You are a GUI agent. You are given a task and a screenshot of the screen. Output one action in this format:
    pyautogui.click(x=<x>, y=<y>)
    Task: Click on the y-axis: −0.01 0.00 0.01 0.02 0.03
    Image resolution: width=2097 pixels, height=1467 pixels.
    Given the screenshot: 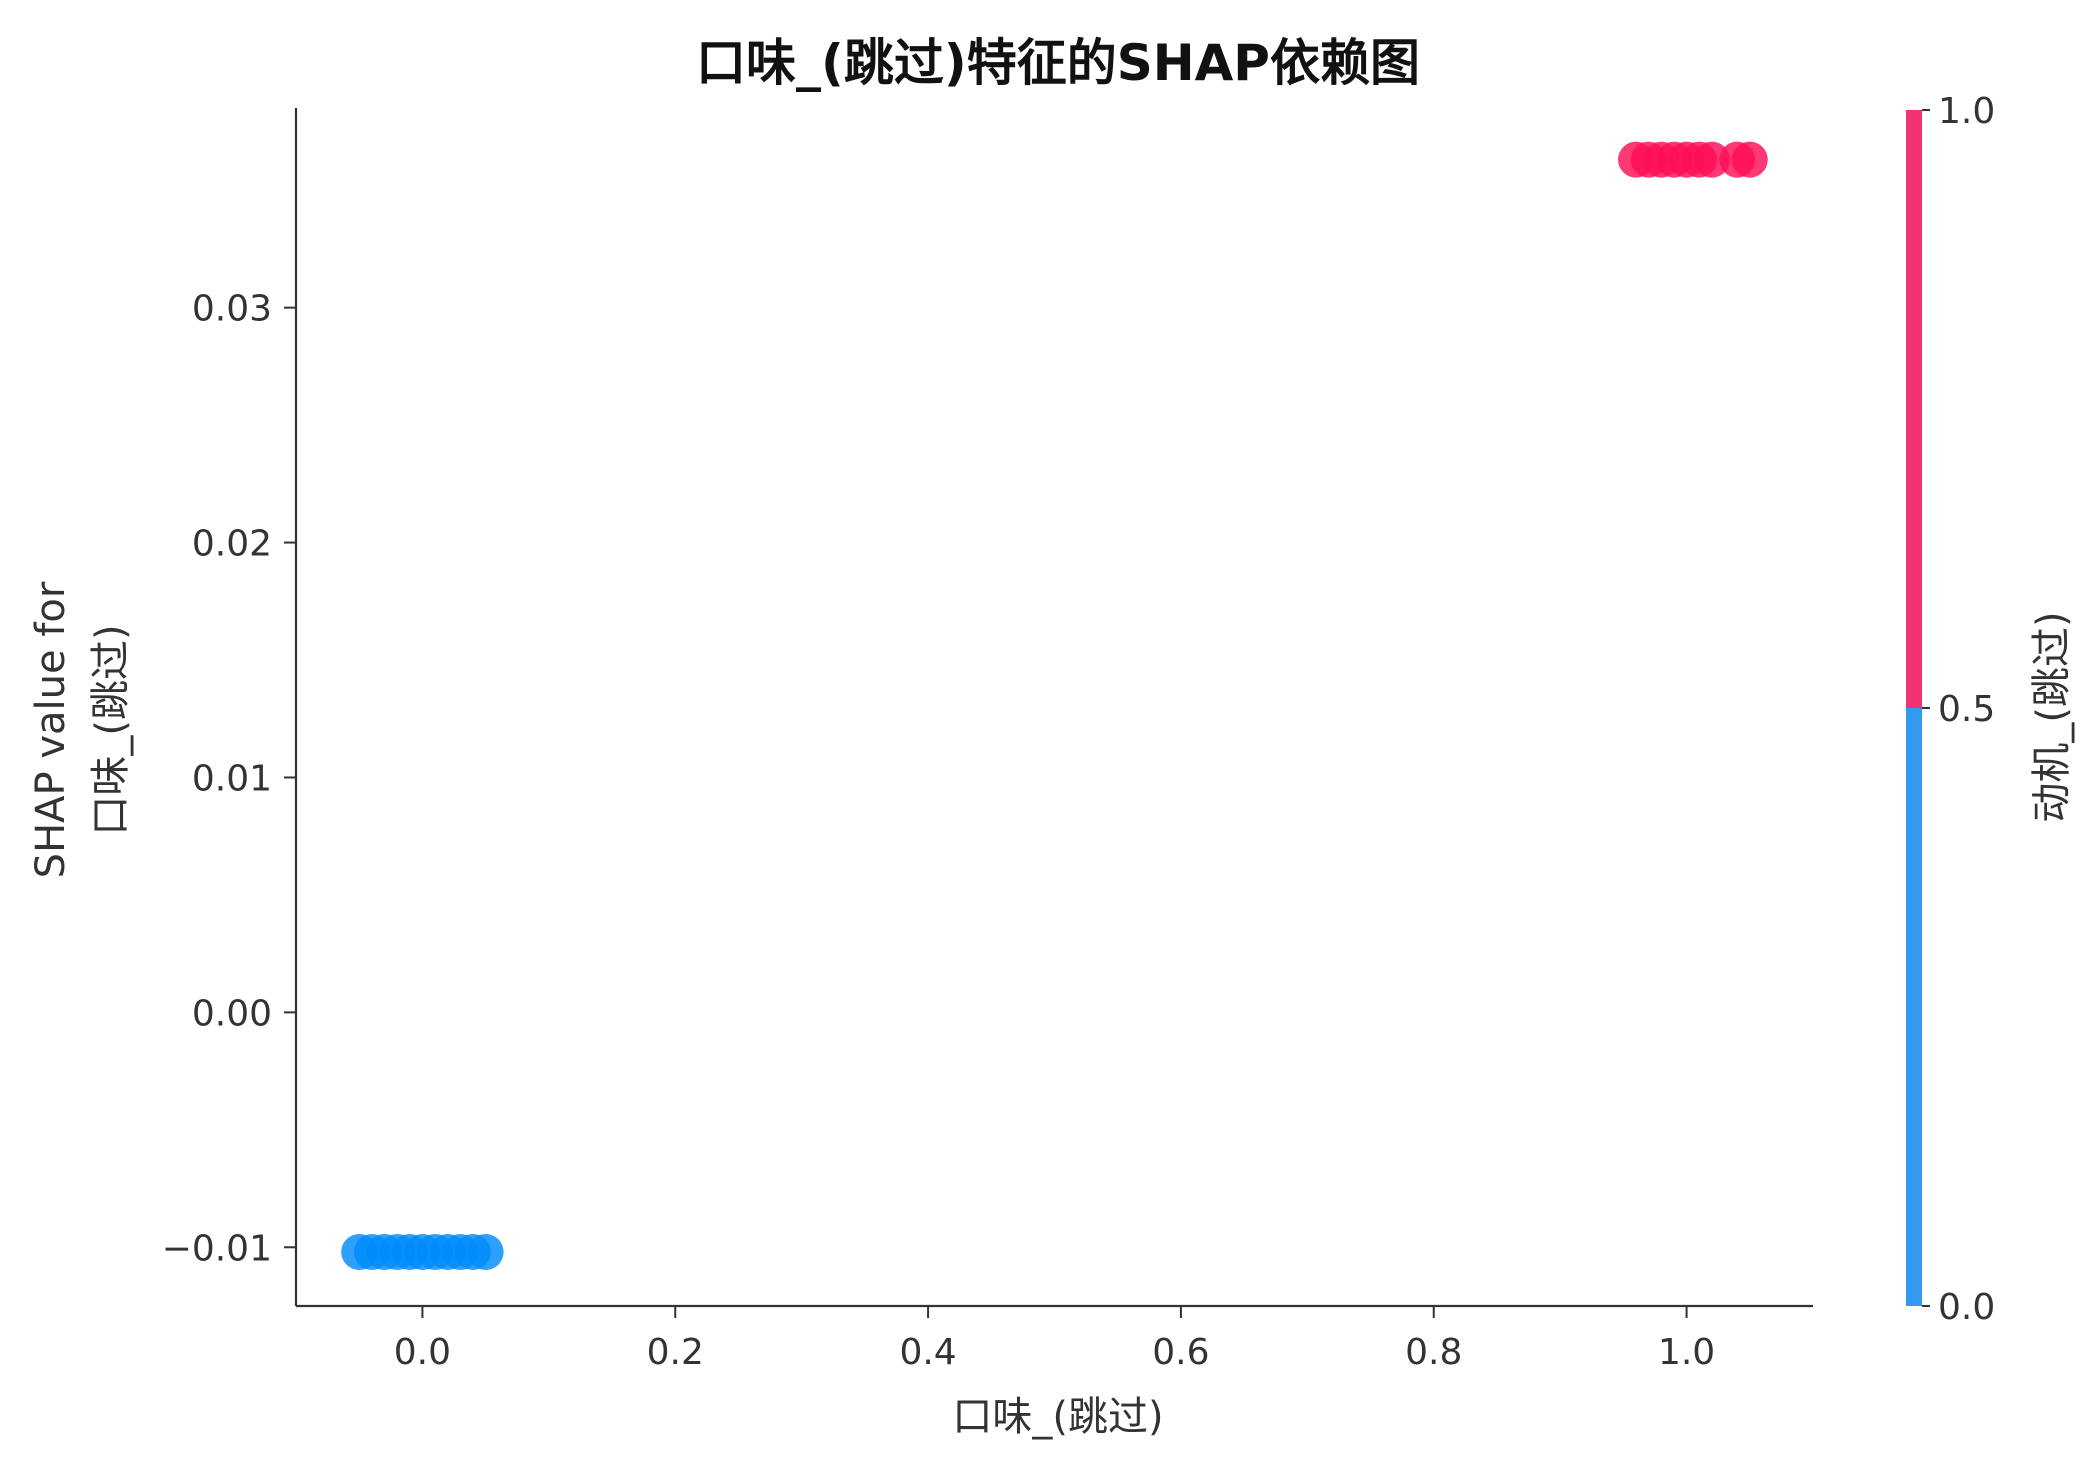 What is the action you would take?
    pyautogui.click(x=229, y=779)
    